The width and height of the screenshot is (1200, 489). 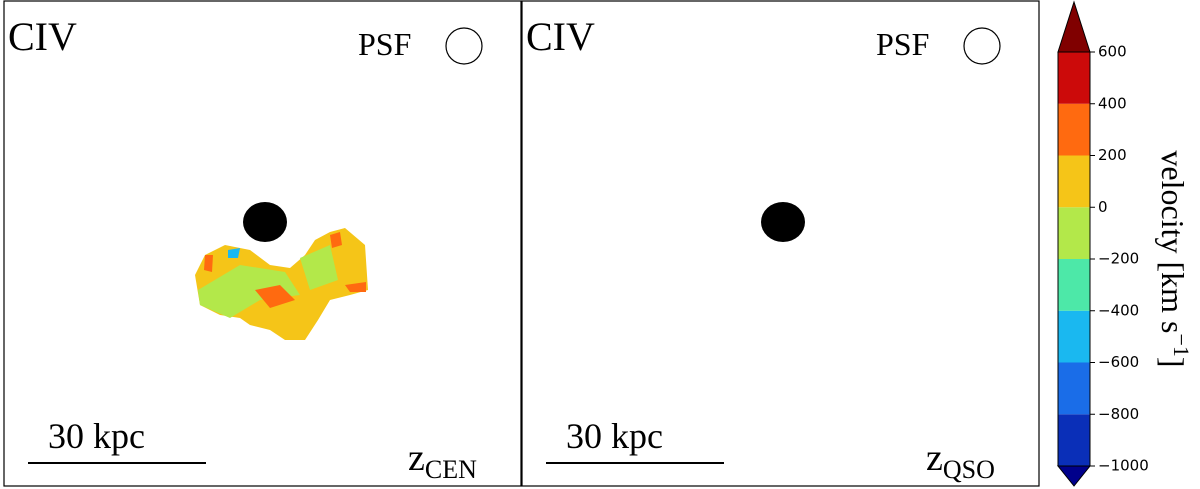 What do you see at coordinates (1118, 414) in the screenshot?
I see `colorbar-tick-label: −800` at bounding box center [1118, 414].